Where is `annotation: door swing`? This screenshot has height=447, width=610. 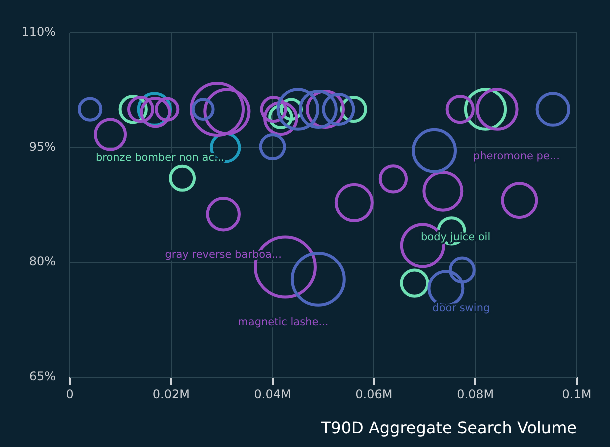 annotation: door swing is located at coordinates (461, 308).